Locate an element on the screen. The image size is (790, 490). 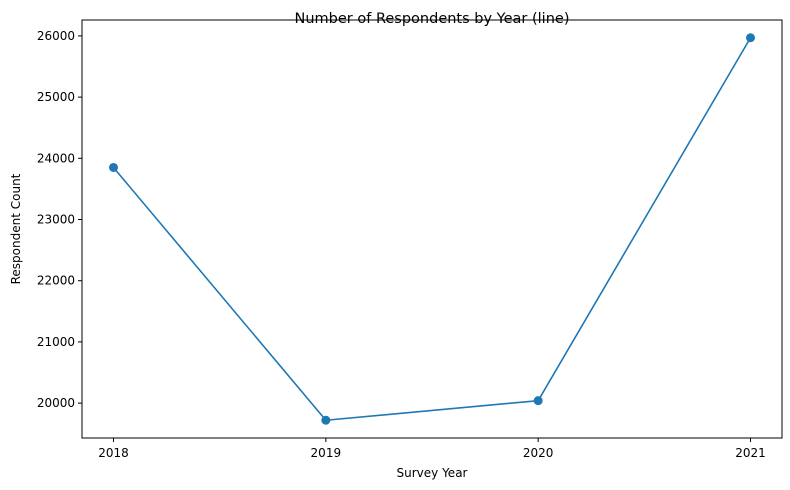
x-axis-ticks: 2018 2019 2020 2021 is located at coordinates (432, 449).